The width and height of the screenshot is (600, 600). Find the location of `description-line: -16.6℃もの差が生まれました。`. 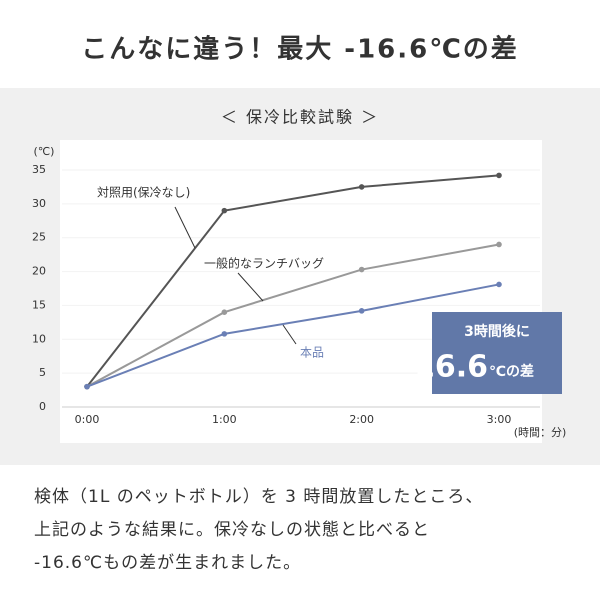

description-line: -16.6℃もの差が生まれました。 is located at coordinates (167, 563).